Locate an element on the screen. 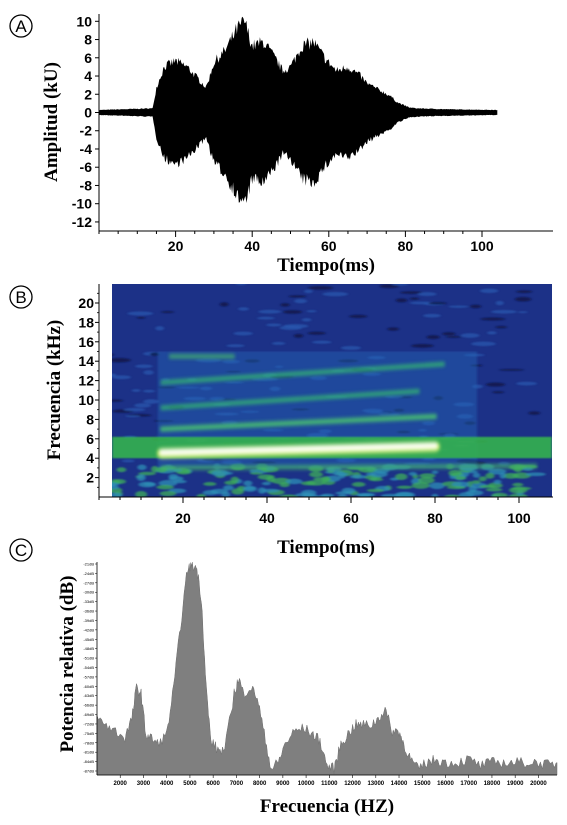 The width and height of the screenshot is (567, 825). x-tick-label: 17000 is located at coordinates (468, 784).